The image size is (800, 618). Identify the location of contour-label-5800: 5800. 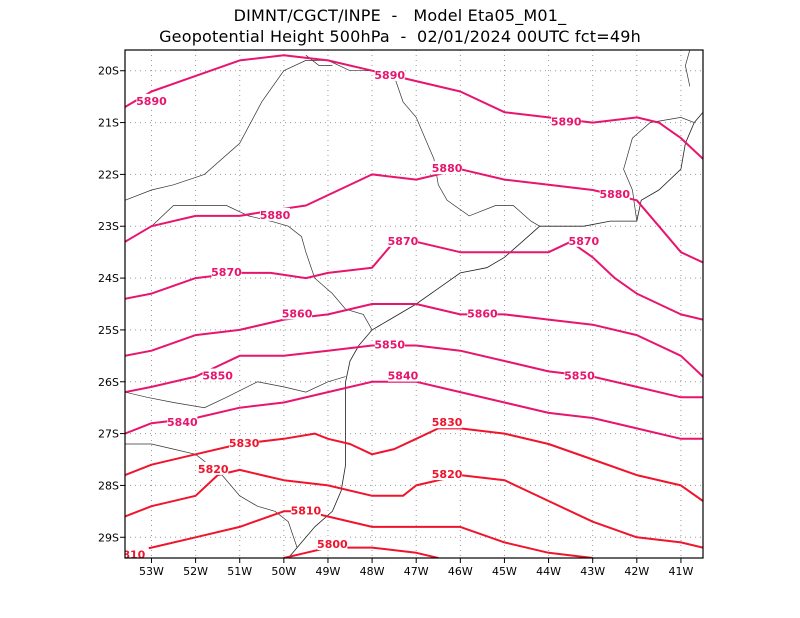
(332, 544).